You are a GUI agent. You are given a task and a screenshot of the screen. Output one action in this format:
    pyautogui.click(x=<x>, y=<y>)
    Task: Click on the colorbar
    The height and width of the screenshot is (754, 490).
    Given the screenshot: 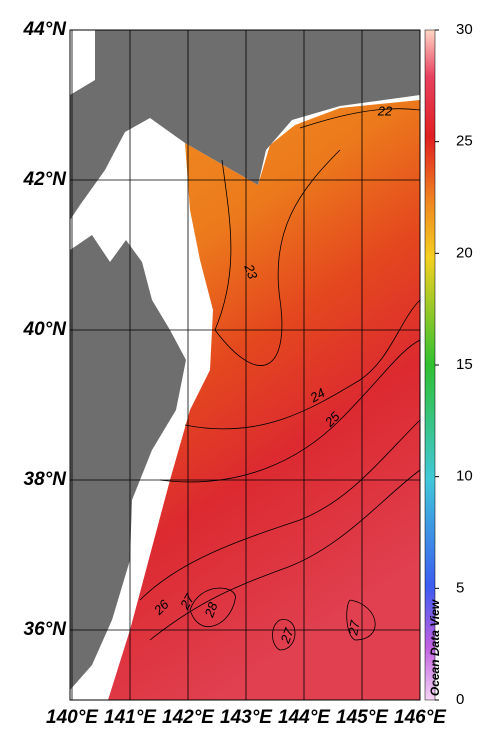 What is the action you would take?
    pyautogui.click(x=430, y=365)
    